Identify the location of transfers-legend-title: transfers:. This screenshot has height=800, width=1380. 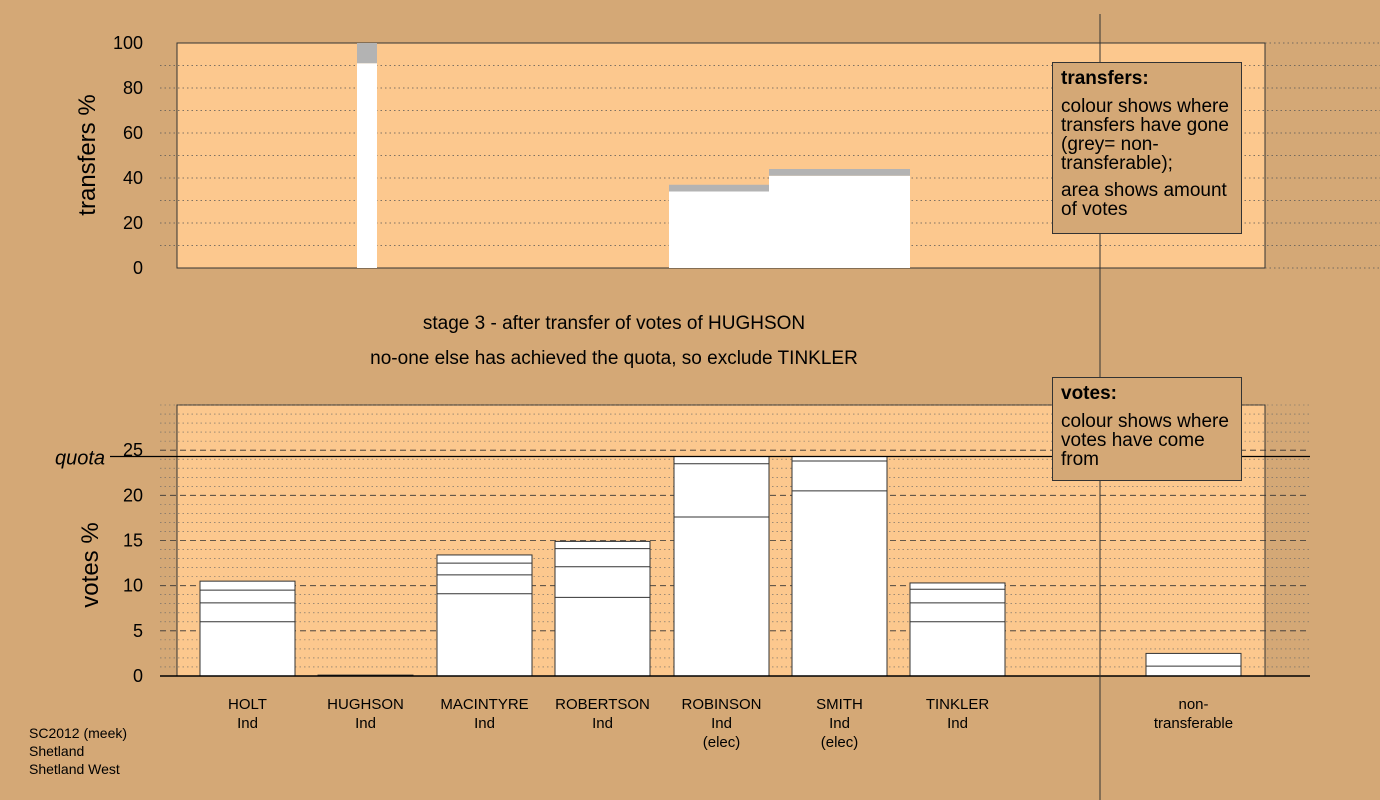
(1105, 78).